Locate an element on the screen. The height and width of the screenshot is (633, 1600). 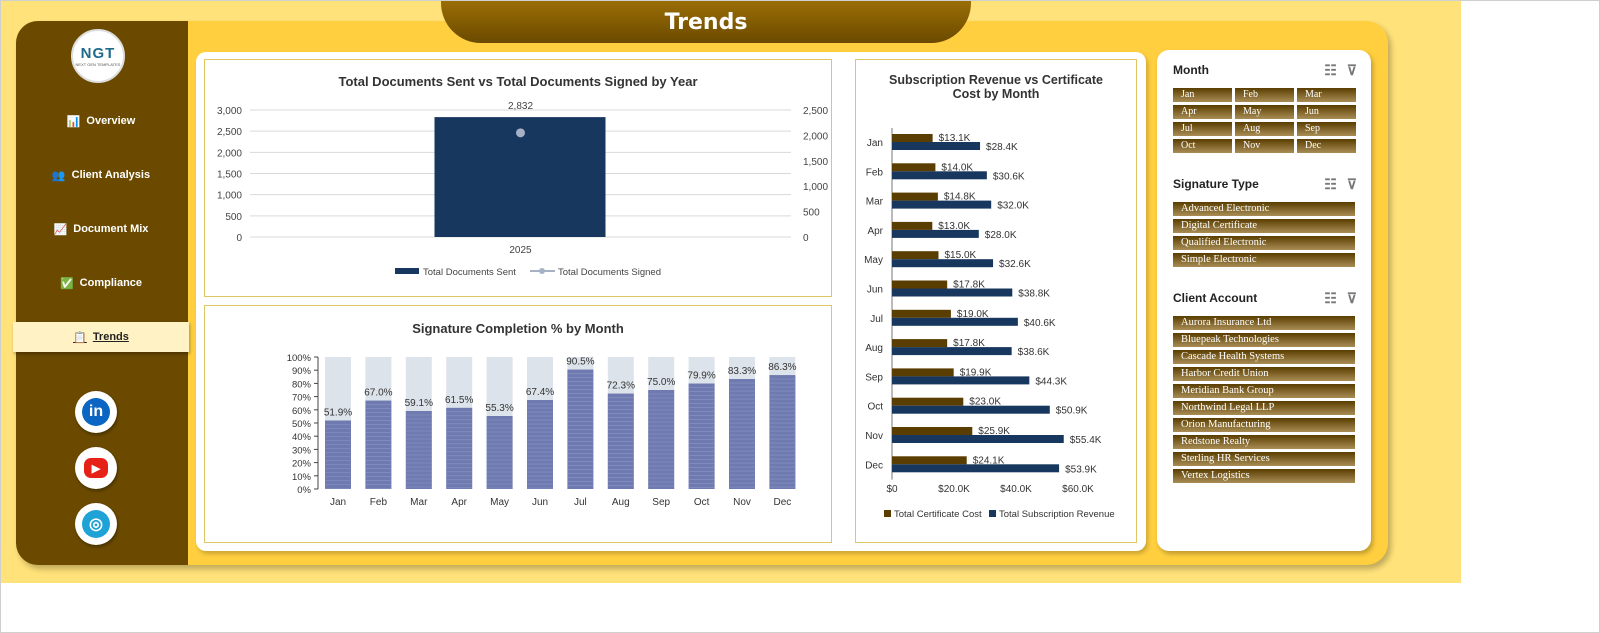
month-option: Aug is located at coordinates (1264, 129).